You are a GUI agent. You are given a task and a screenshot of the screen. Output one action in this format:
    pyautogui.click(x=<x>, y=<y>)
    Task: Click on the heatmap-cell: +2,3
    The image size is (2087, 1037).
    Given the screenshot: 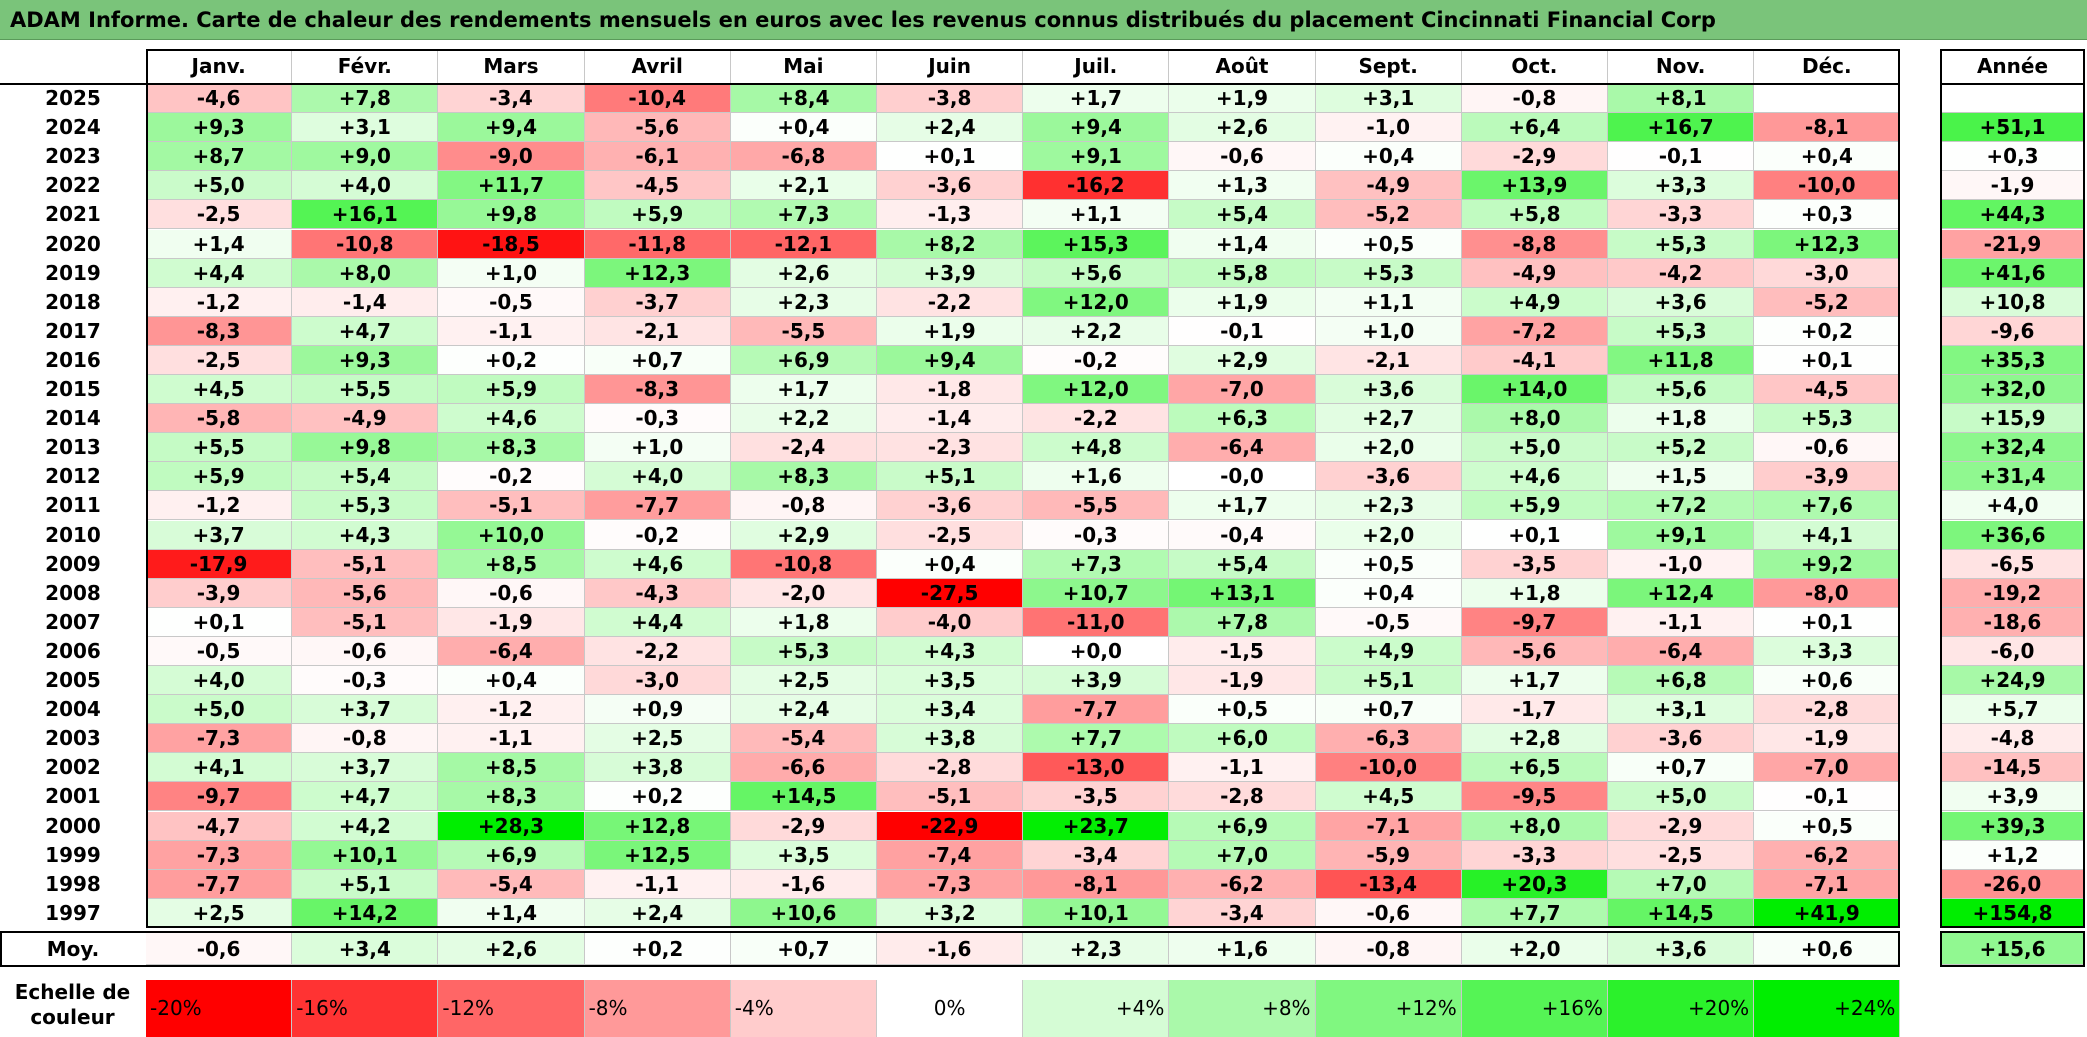 What is the action you would take?
    pyautogui.click(x=803, y=302)
    